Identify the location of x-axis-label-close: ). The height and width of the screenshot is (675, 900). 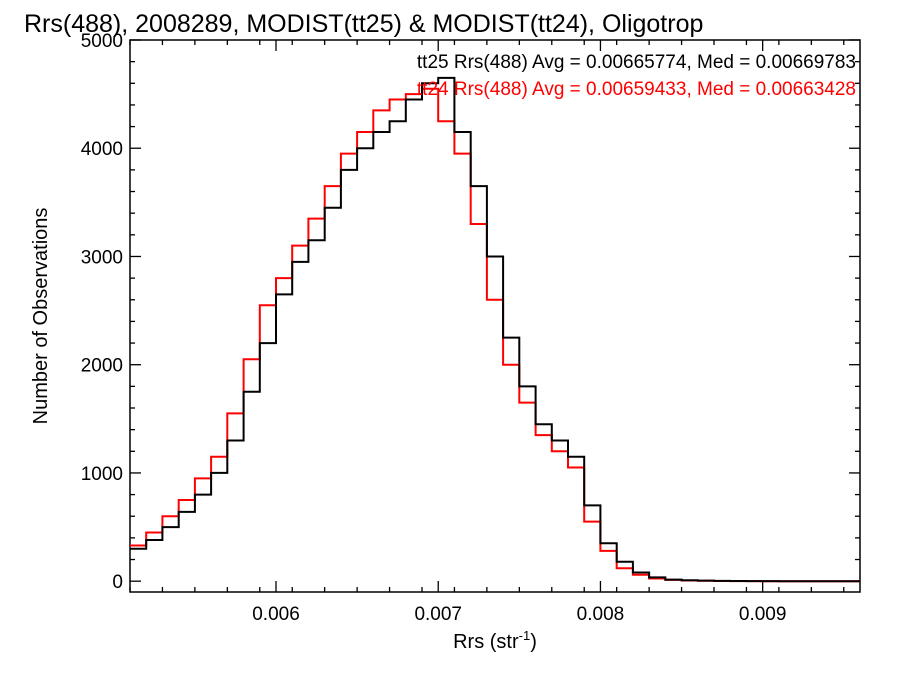
(533, 642).